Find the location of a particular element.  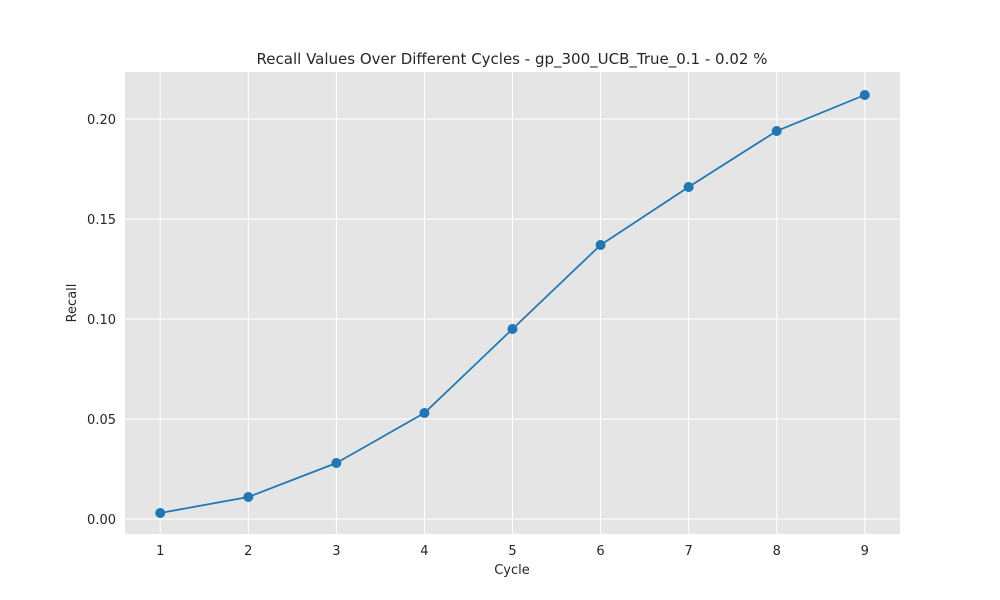

y-tick-label: 0.15 is located at coordinates (101, 220).